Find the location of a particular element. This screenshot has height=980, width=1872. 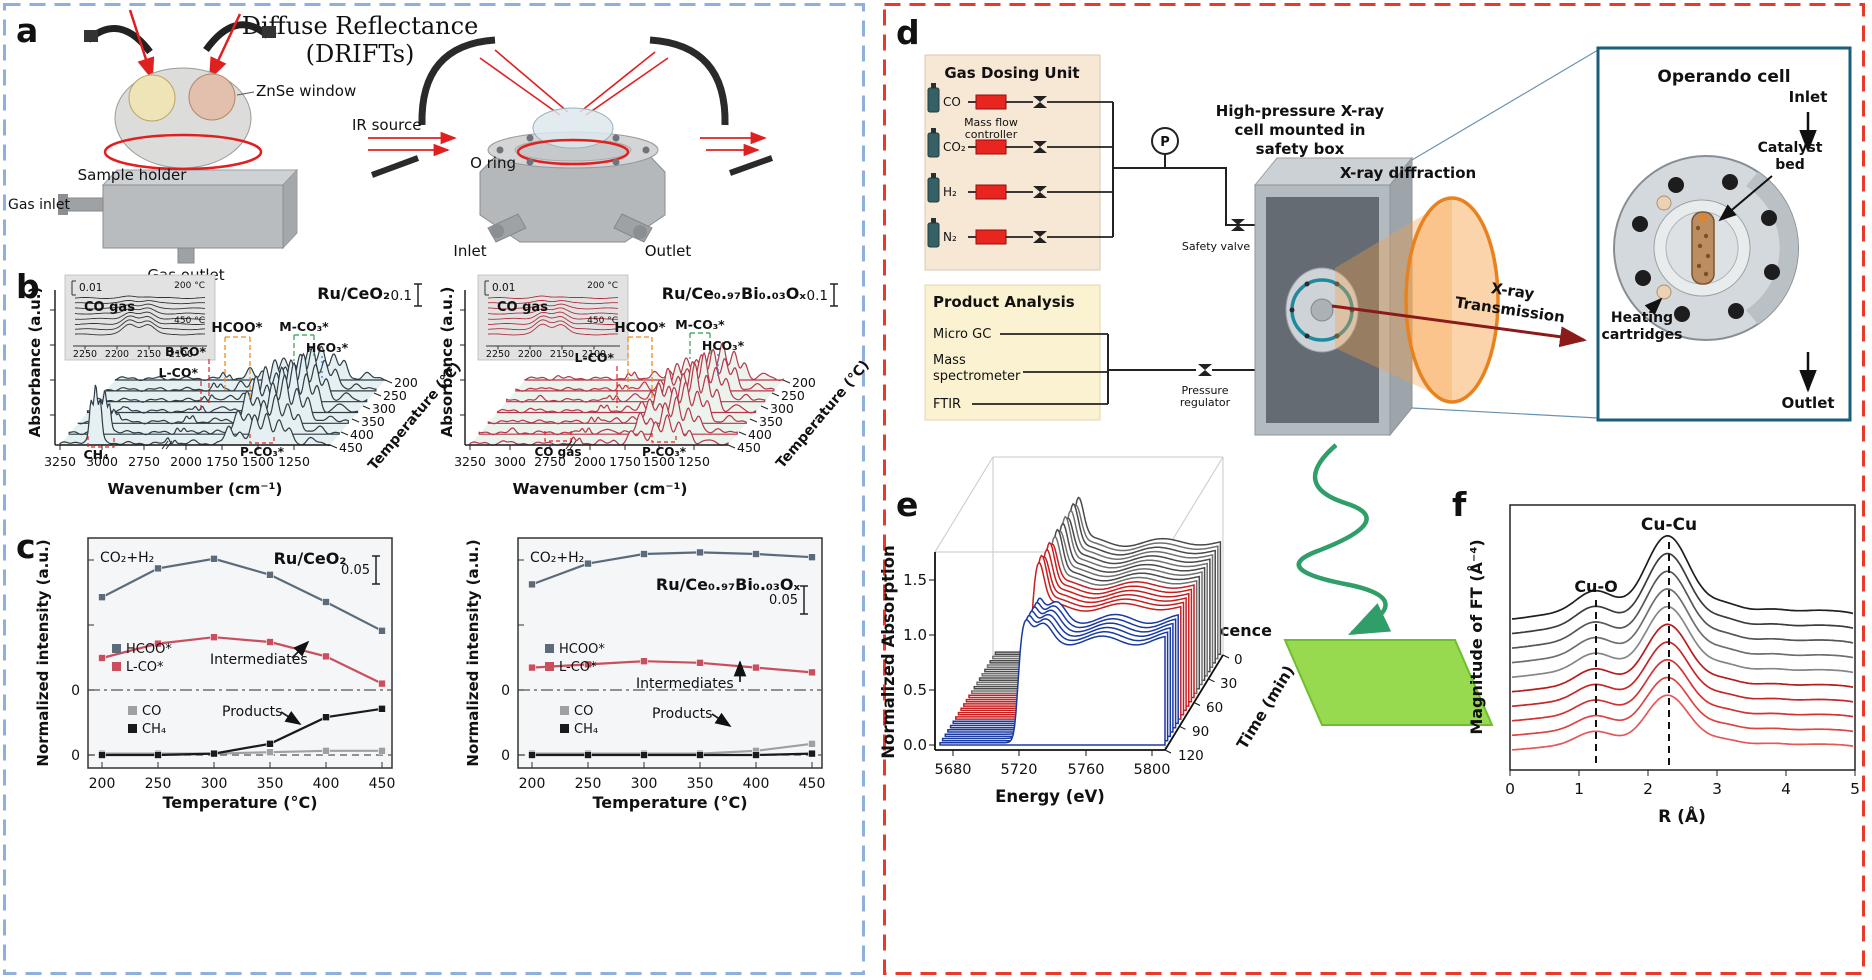

ir-beam-arrow is located at coordinates (225, 47).